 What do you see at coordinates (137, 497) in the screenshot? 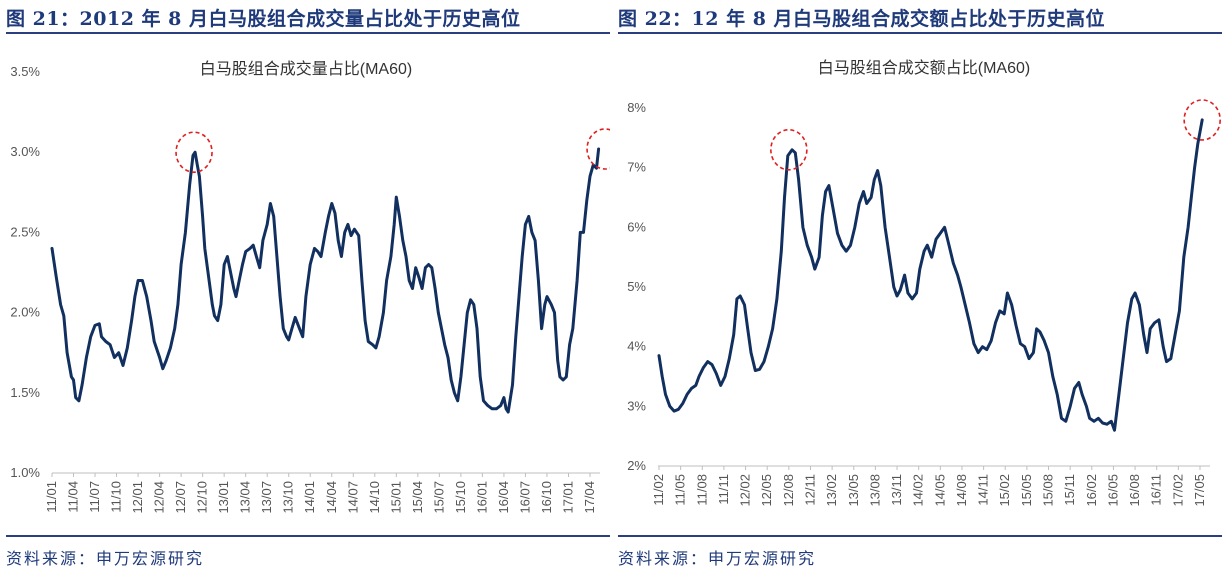
I see `x-tick-label: 12/01` at bounding box center [137, 497].